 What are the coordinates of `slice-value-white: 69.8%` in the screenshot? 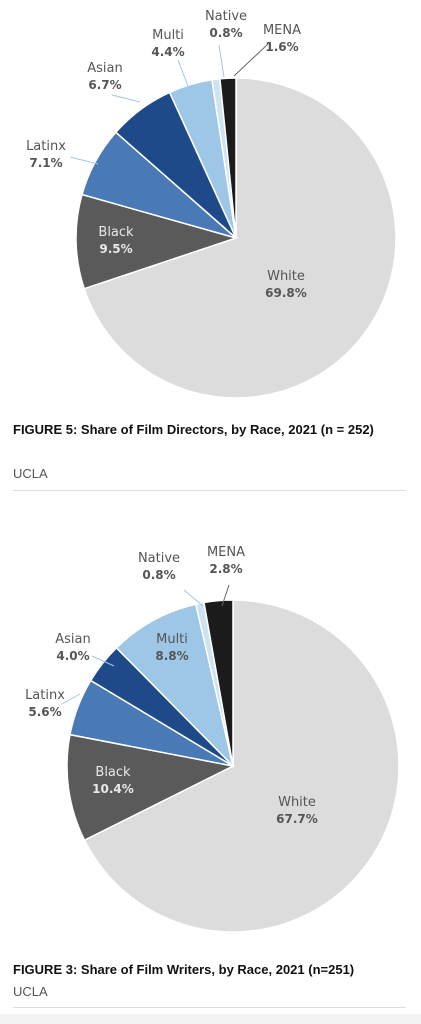 It's located at (286, 293).